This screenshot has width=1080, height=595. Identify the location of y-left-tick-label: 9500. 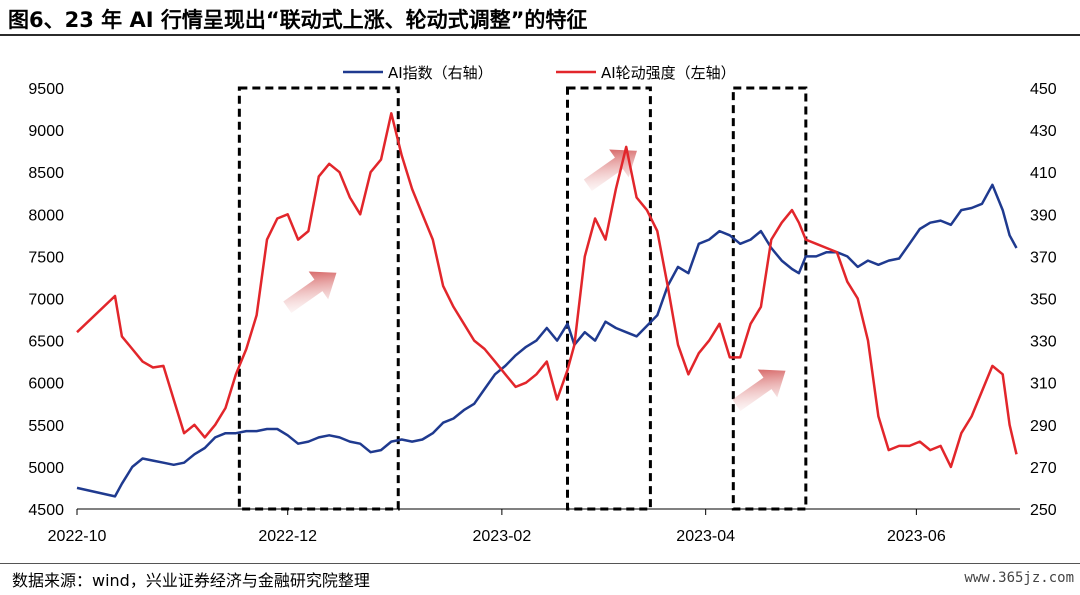
(46, 89).